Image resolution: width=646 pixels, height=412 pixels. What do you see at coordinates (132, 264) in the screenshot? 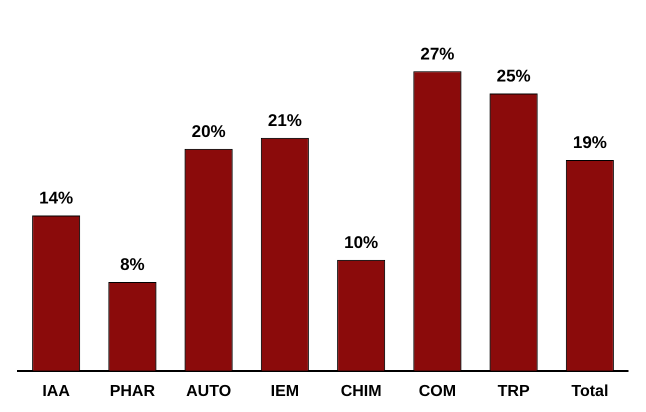
I see `data-label: 8%` at bounding box center [132, 264].